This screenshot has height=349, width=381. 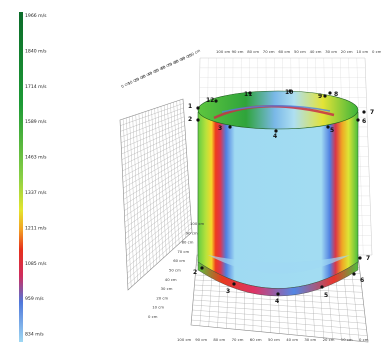 I want to click on top-axis-tick: 90 cm, so click(x=238, y=51).